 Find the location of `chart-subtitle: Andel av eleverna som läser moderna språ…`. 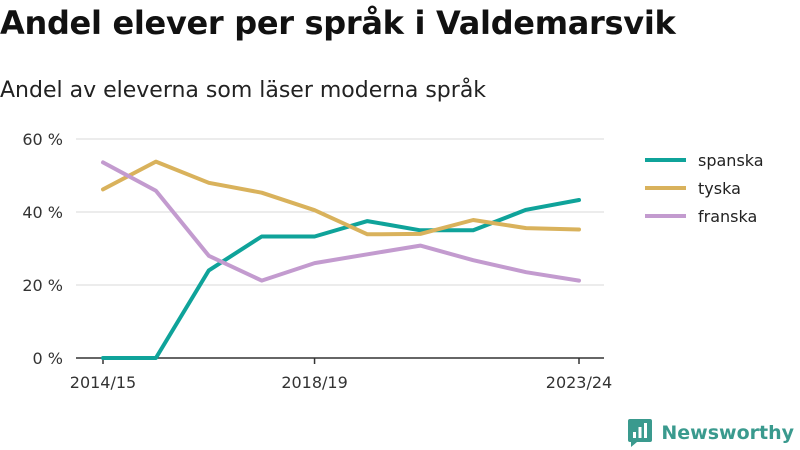

chart-subtitle: Andel av eleverna som läser moderna språ… is located at coordinates (243, 90).